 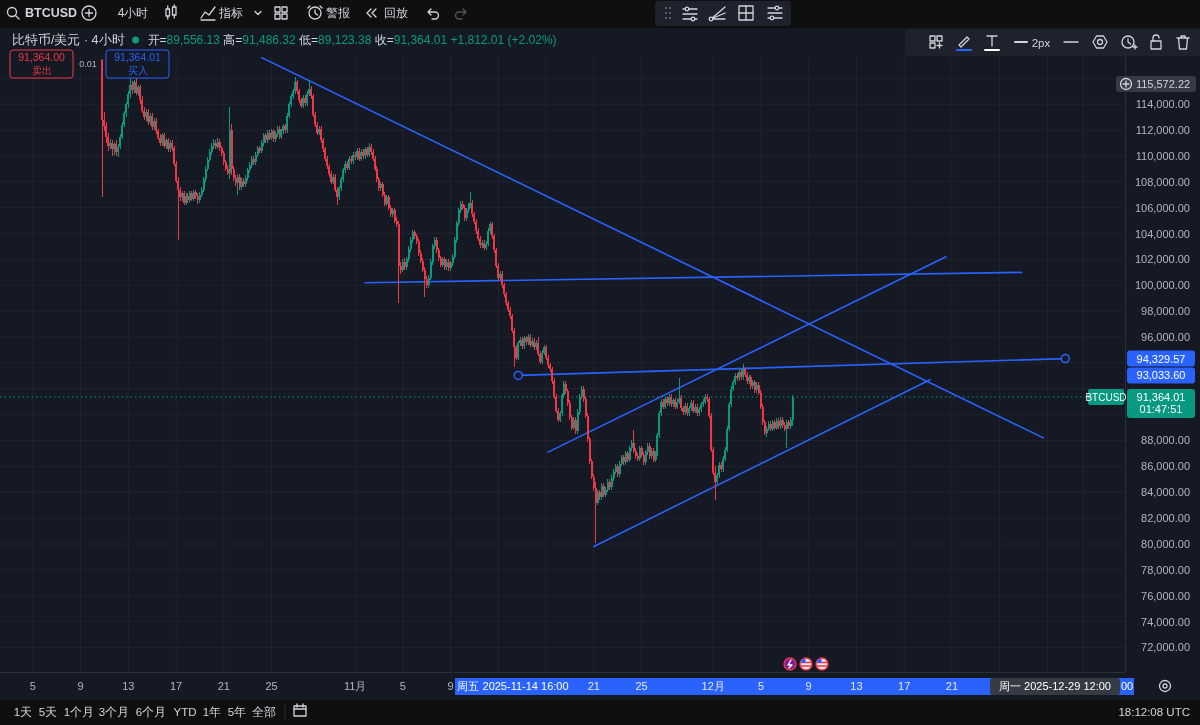 What do you see at coordinates (1162, 181) in the screenshot?
I see `y-tick-label: 108,000.00` at bounding box center [1162, 181].